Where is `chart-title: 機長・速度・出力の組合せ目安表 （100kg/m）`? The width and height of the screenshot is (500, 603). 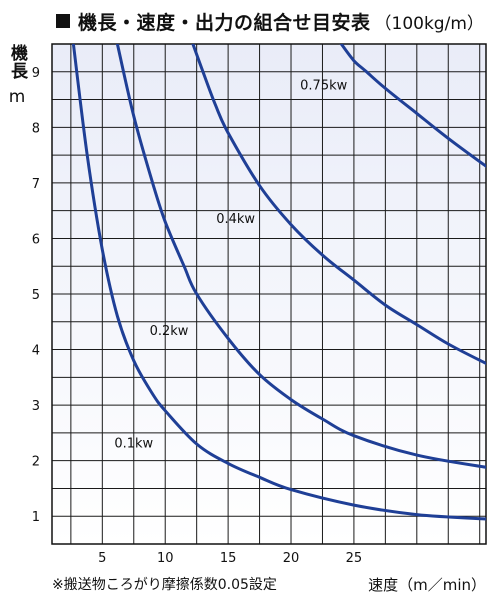 chart-title: 機長・速度・出力の組合せ目安表 （100kg/m） is located at coordinates (276, 21).